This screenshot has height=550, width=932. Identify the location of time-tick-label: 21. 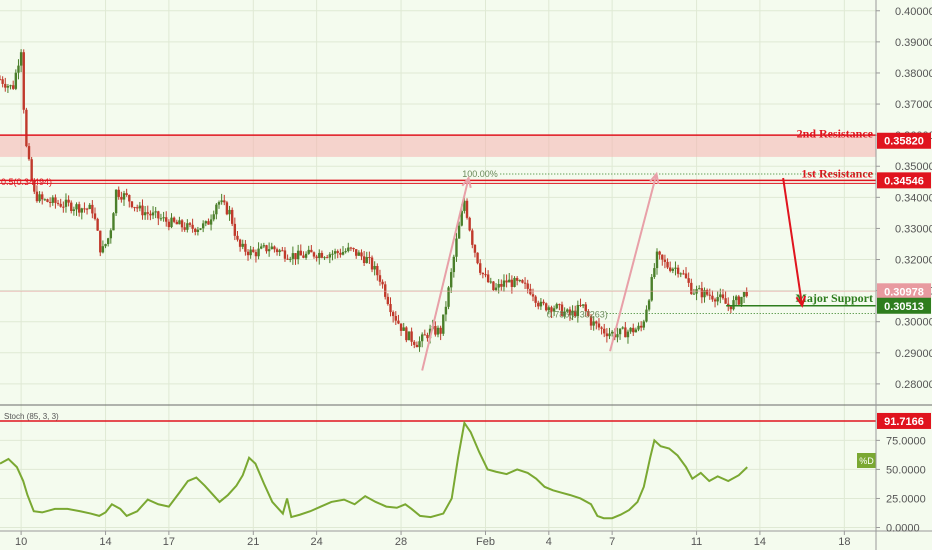
(253, 542).